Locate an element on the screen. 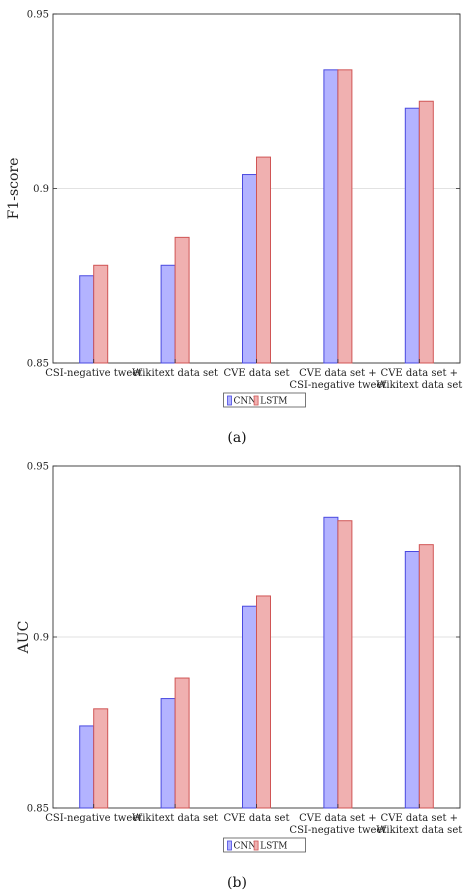  figure-caption: (b) is located at coordinates (237, 883).